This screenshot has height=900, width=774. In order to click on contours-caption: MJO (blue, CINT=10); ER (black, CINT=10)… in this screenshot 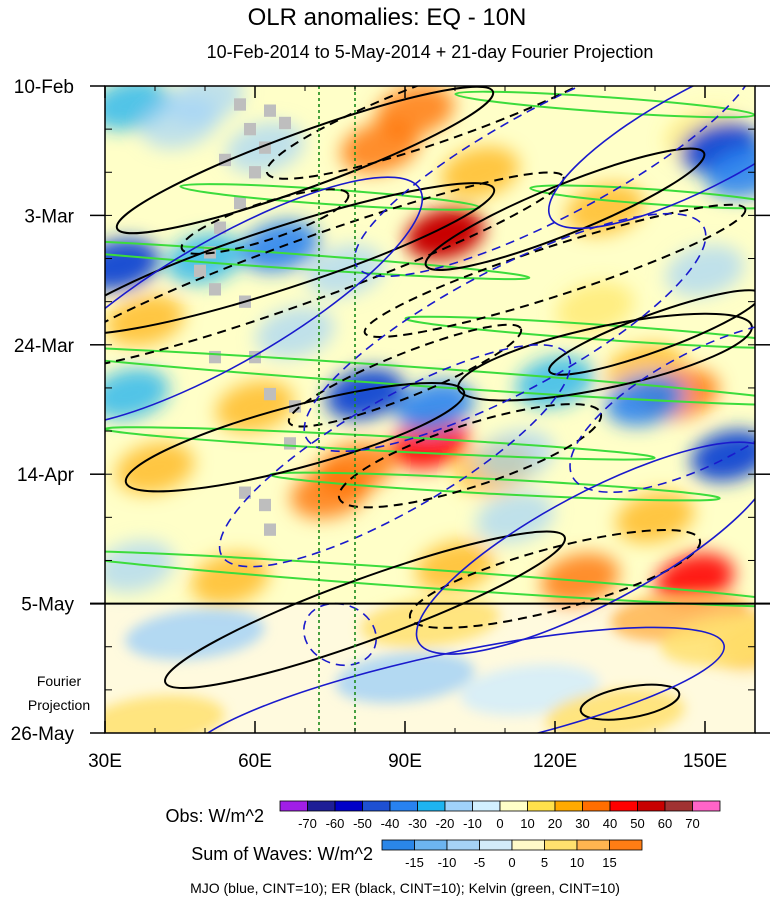, I will do `click(405, 888)`.